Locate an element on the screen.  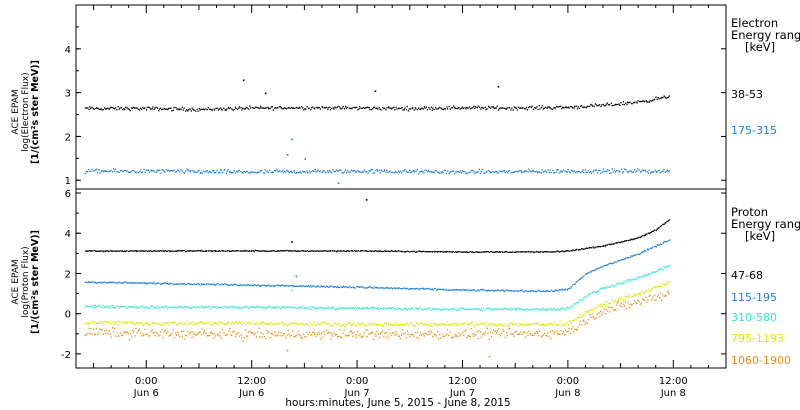
proton-legend-item: 310-580 is located at coordinates (754, 317).